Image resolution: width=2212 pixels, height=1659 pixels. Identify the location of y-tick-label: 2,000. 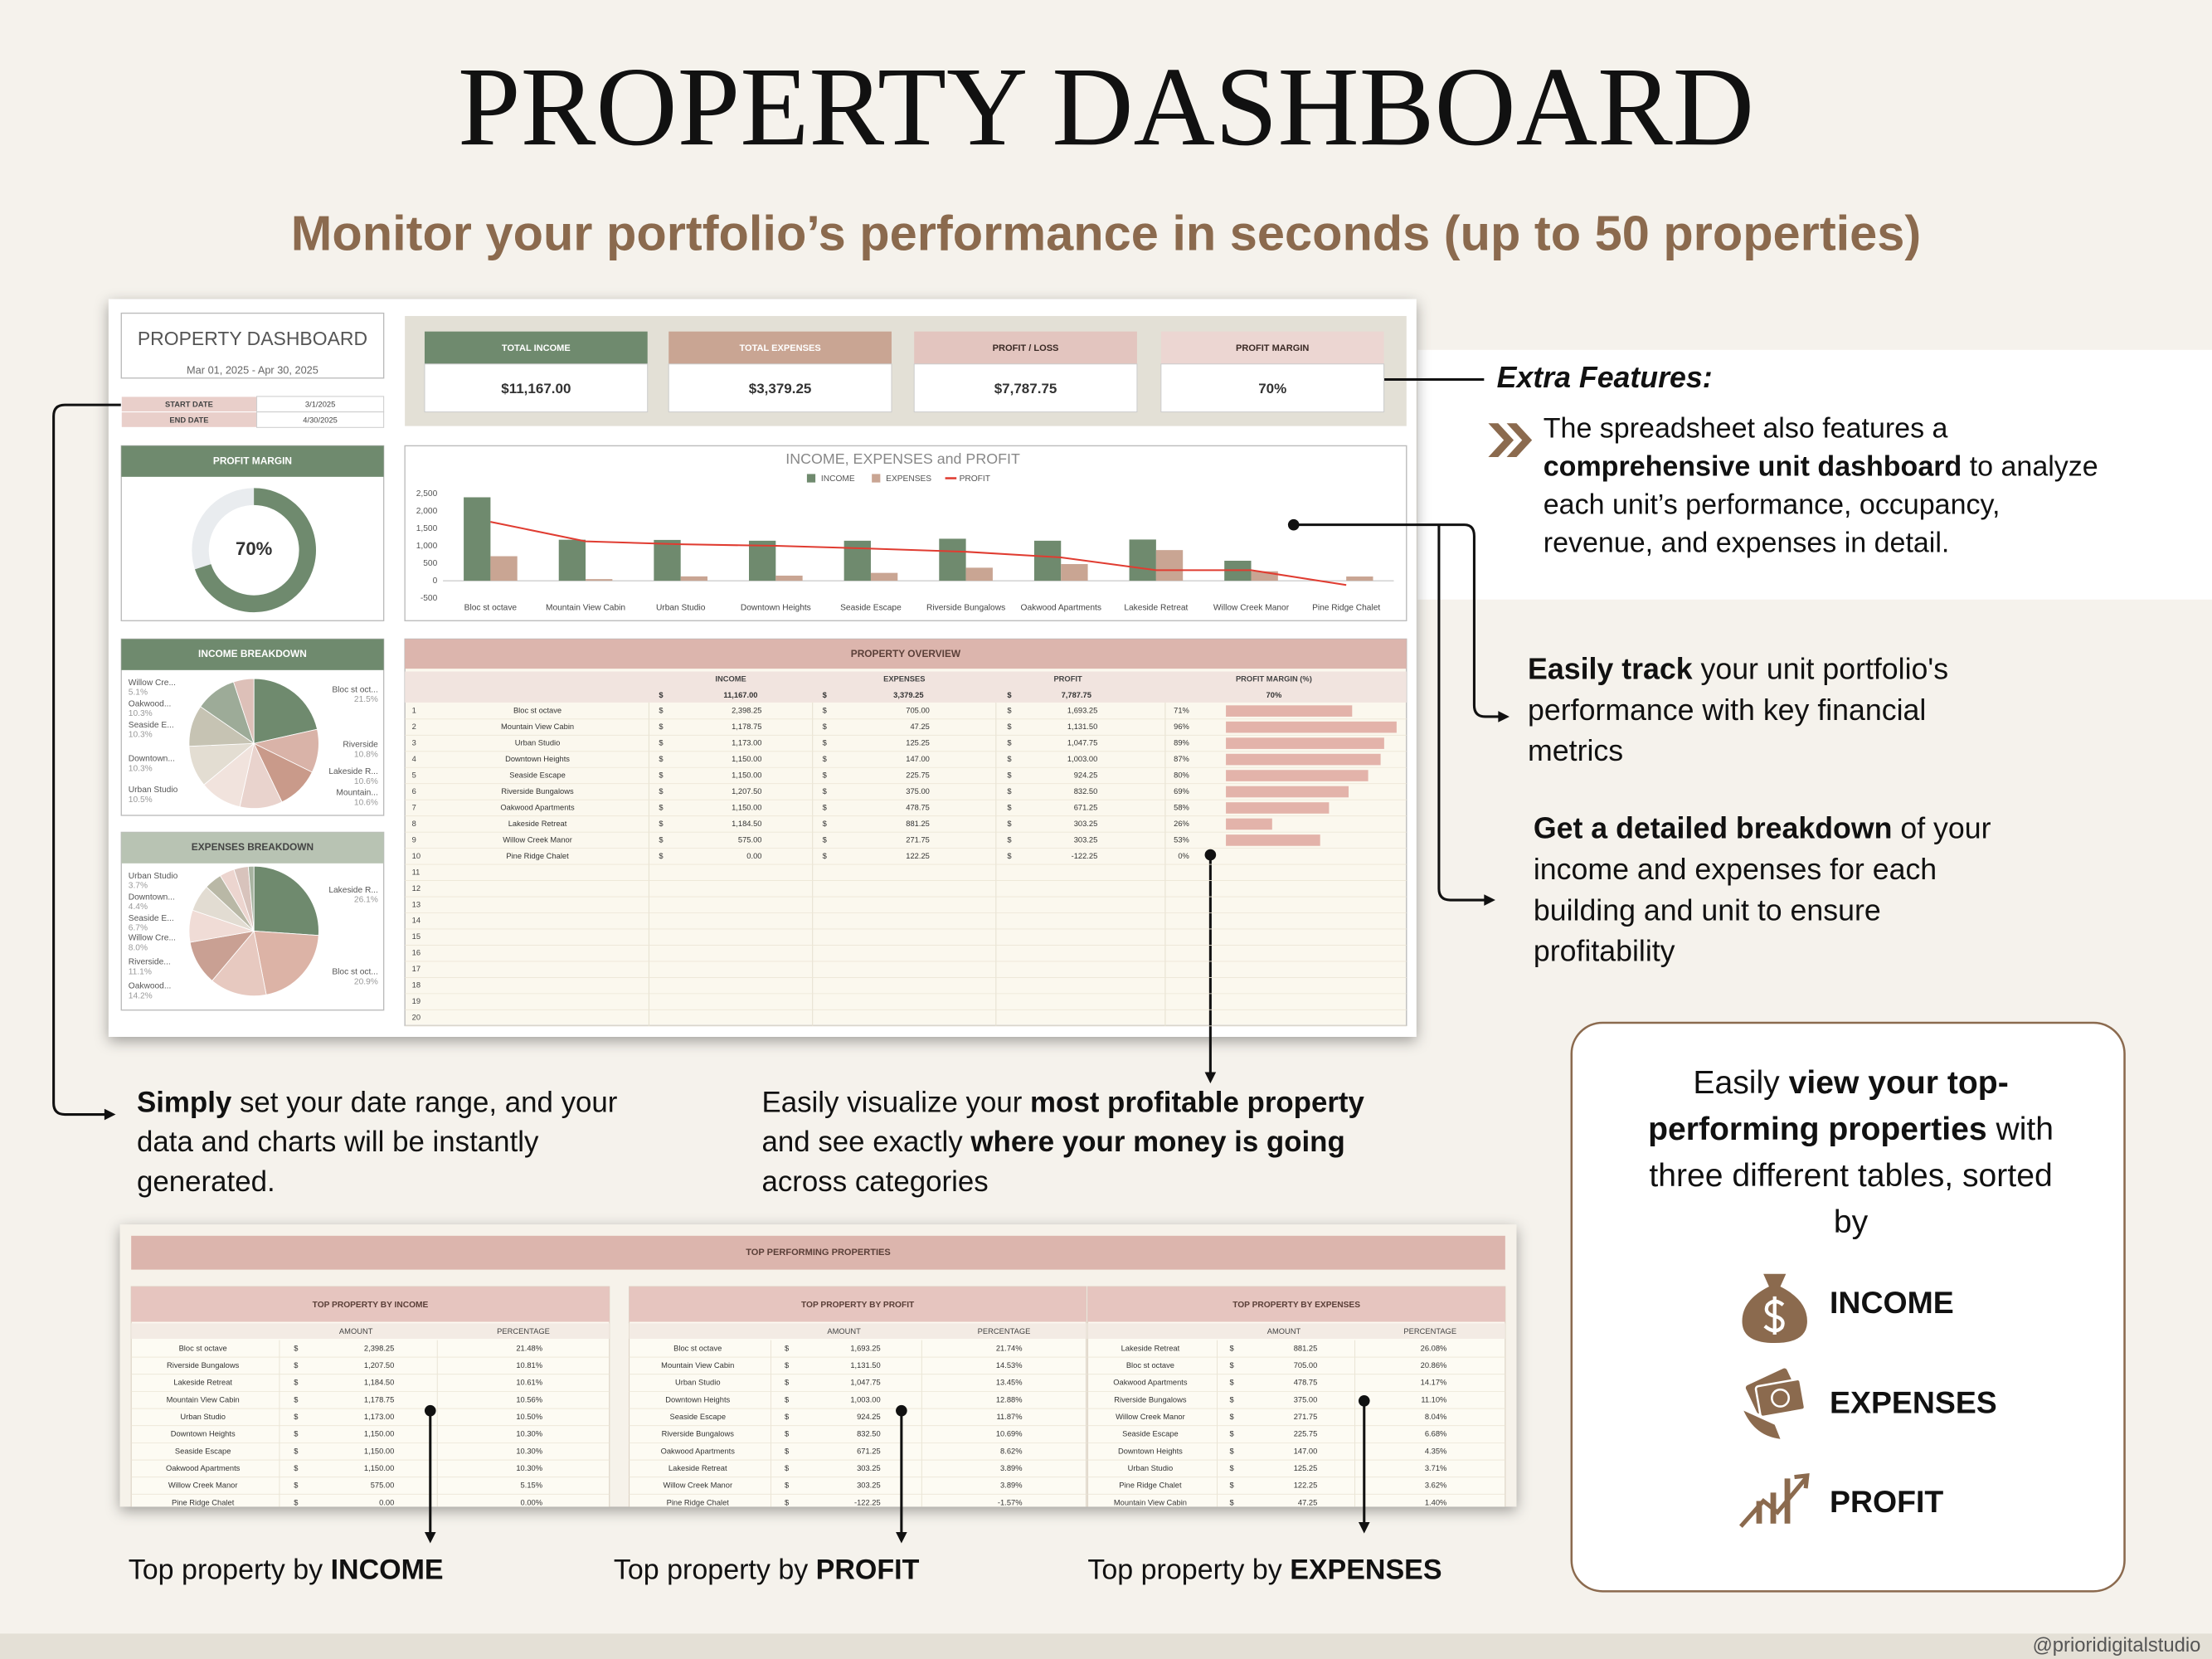
(427, 511).